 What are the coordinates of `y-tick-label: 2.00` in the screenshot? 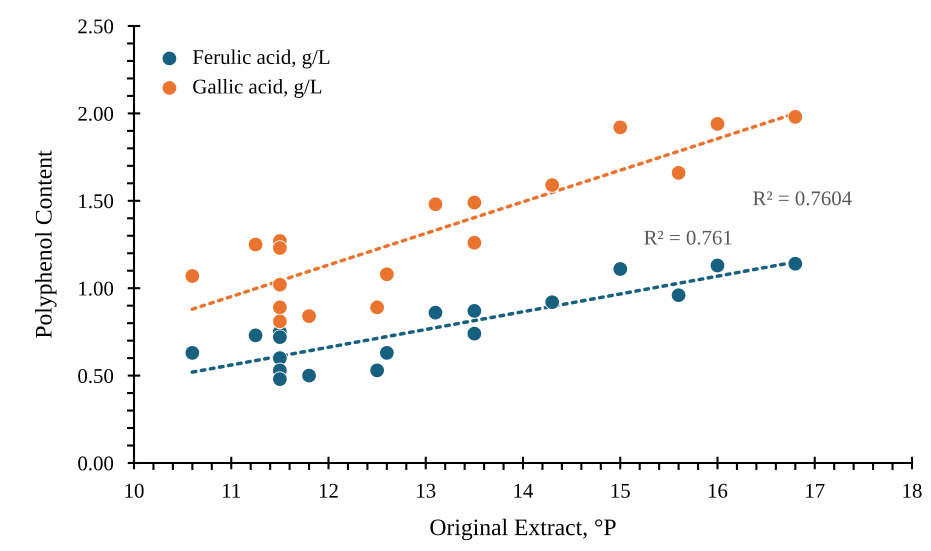 It's located at (96, 113).